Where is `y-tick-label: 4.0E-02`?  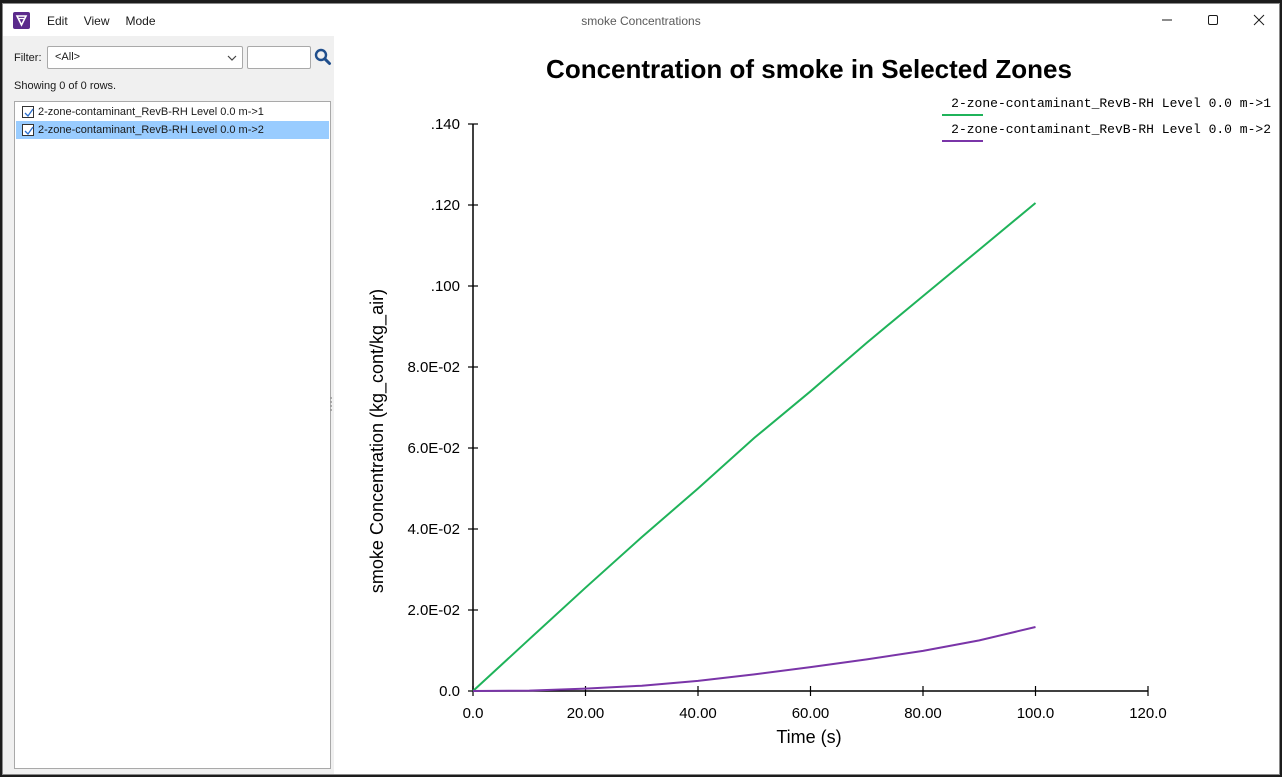
y-tick-label: 4.0E-02 is located at coordinates (433, 529).